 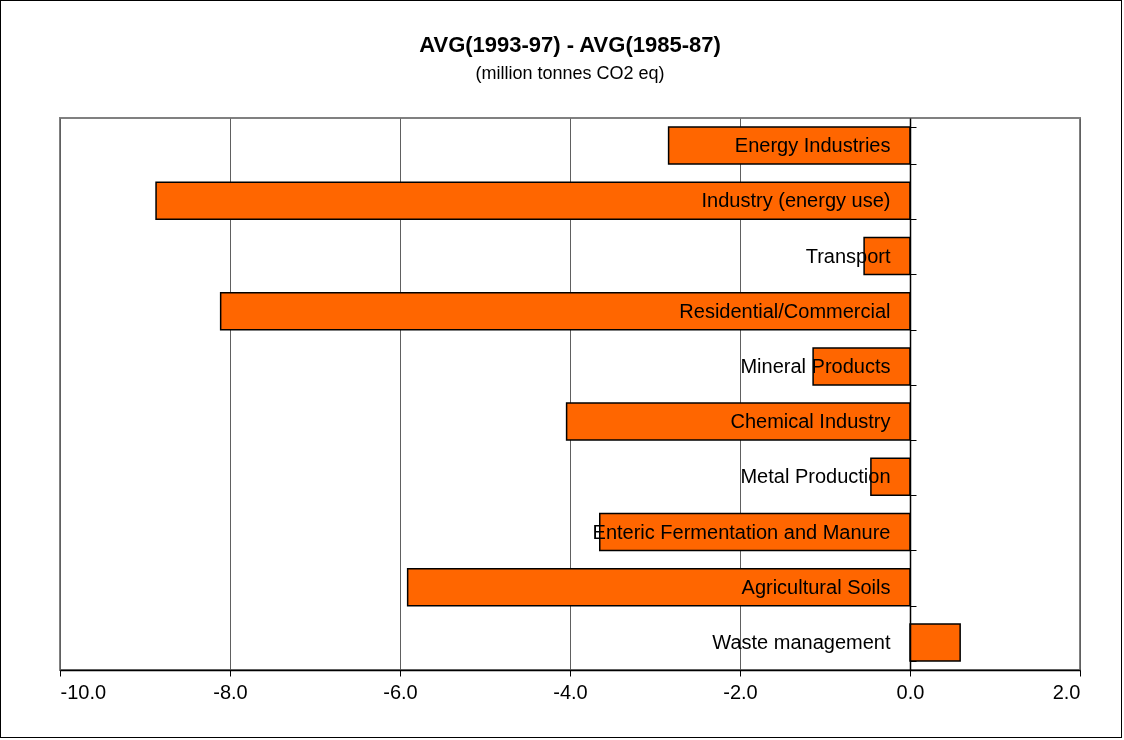 I want to click on x-tick-label: -6.0, so click(x=400, y=691).